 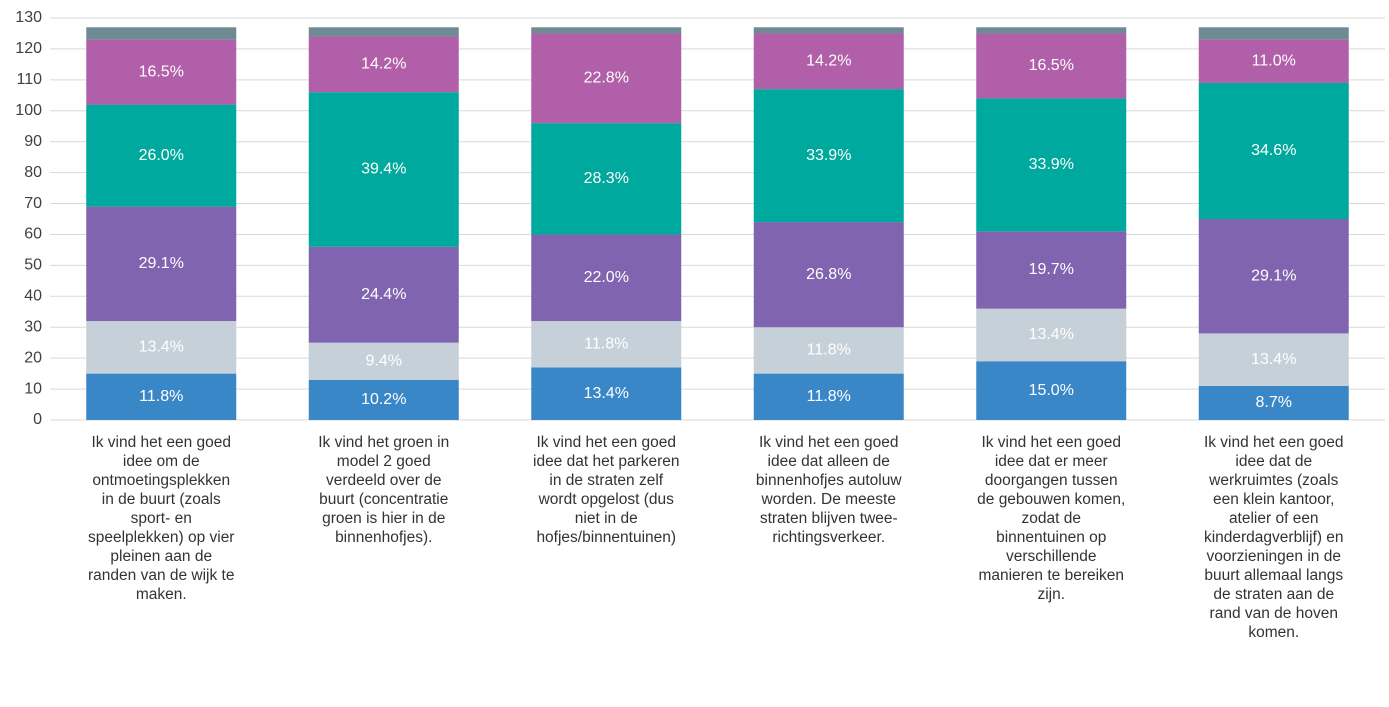 I want to click on value-label: 26.8%, so click(x=828, y=274).